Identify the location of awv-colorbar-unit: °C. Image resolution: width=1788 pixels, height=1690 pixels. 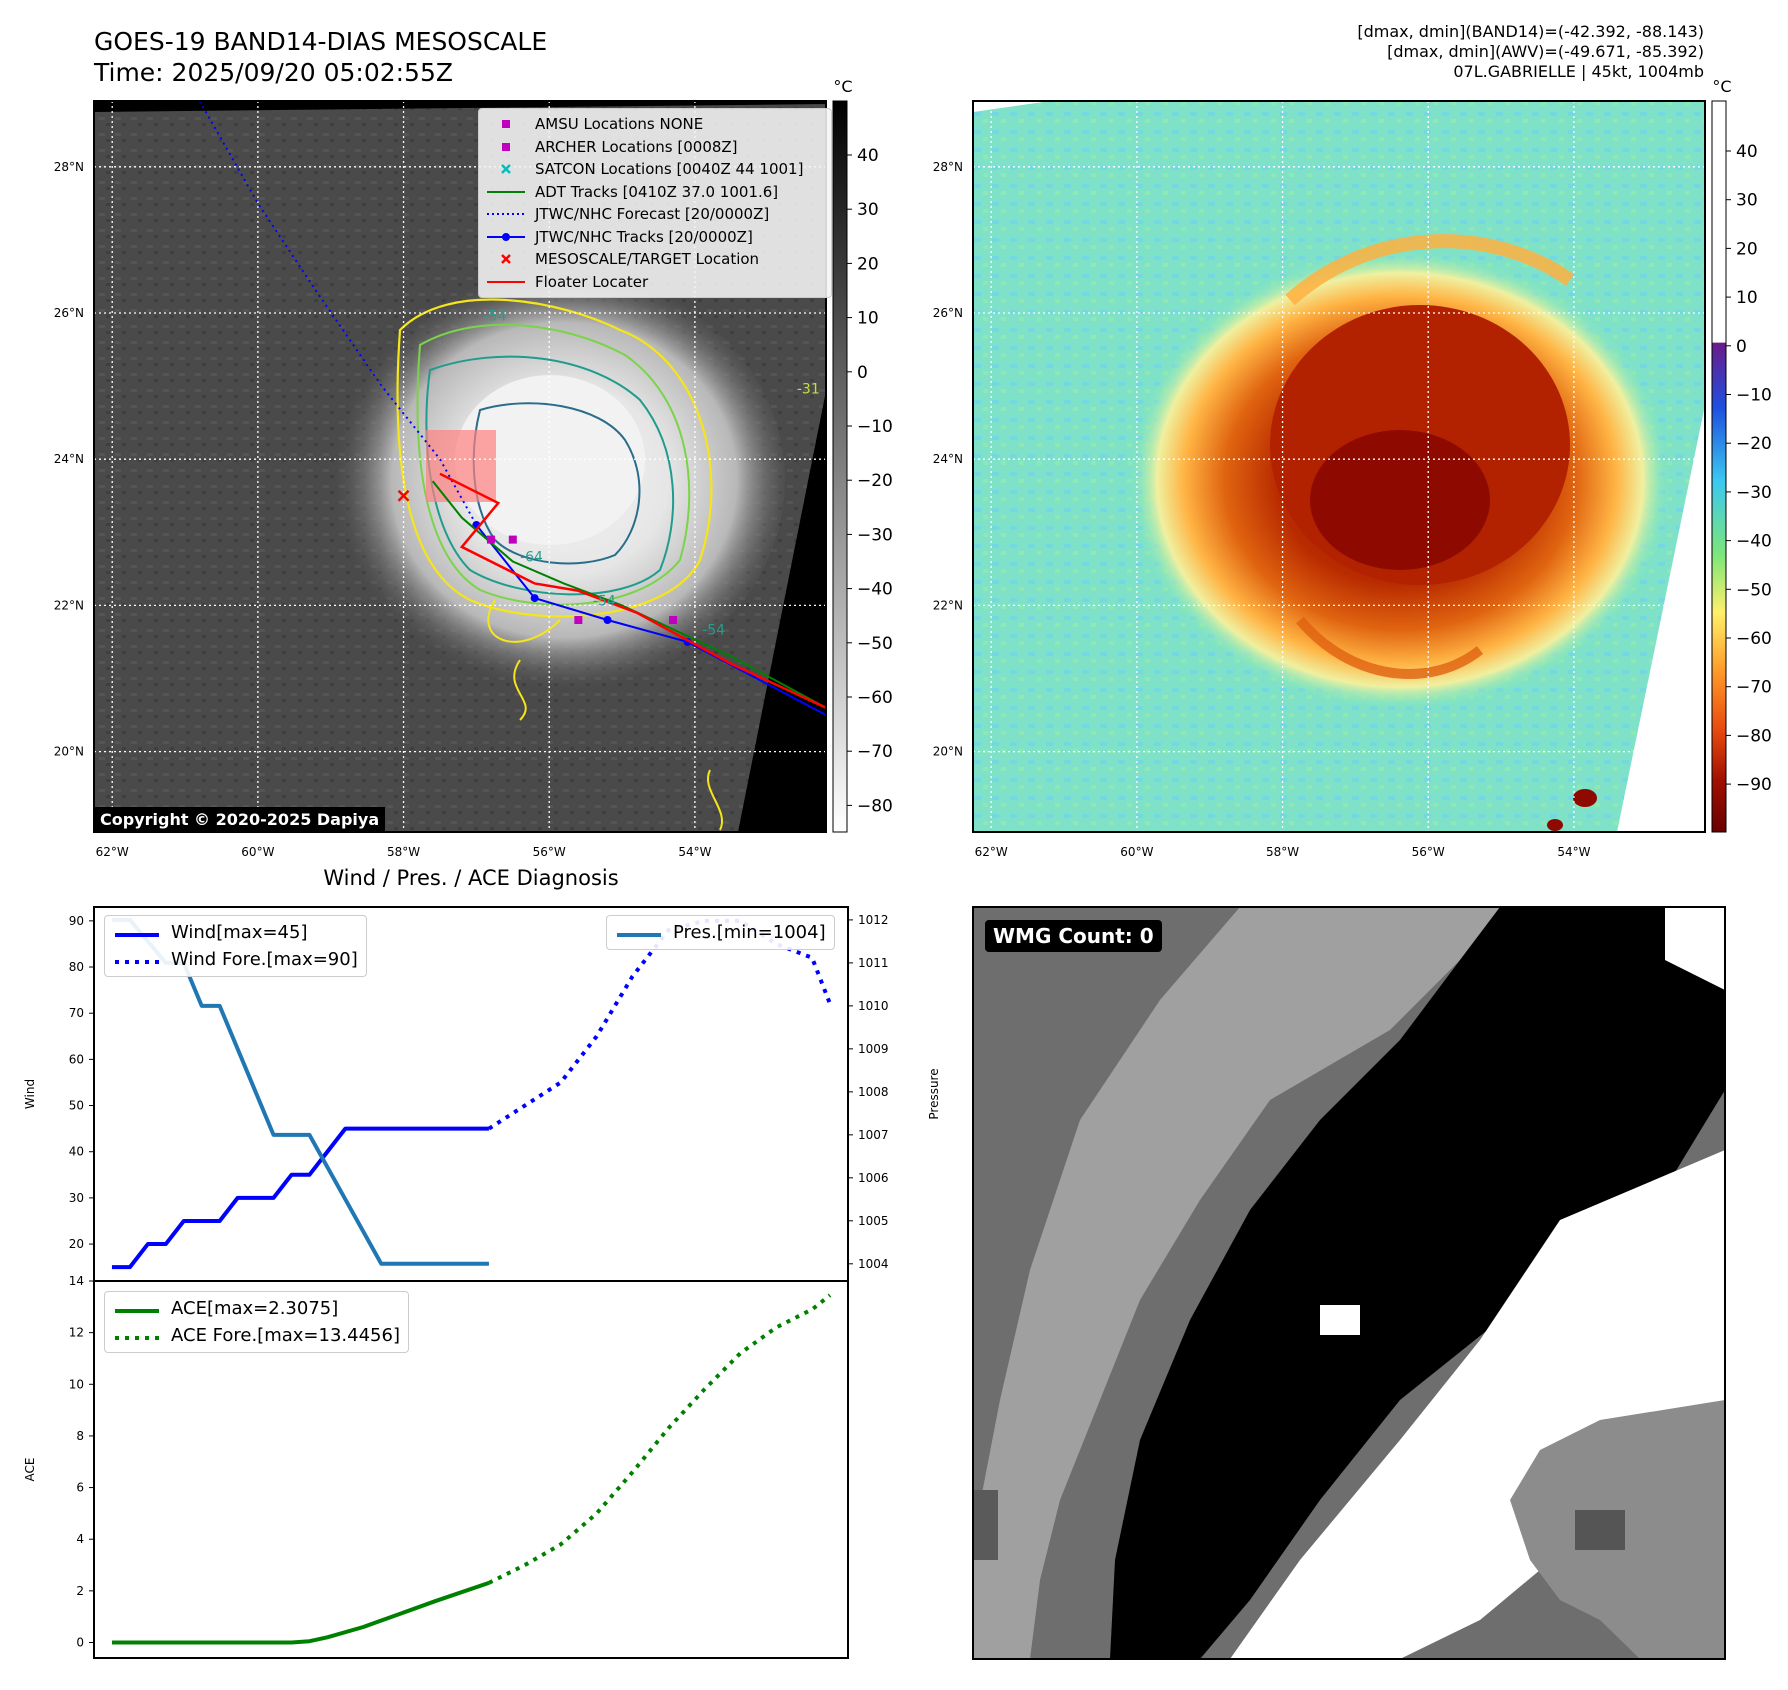
(1721, 86).